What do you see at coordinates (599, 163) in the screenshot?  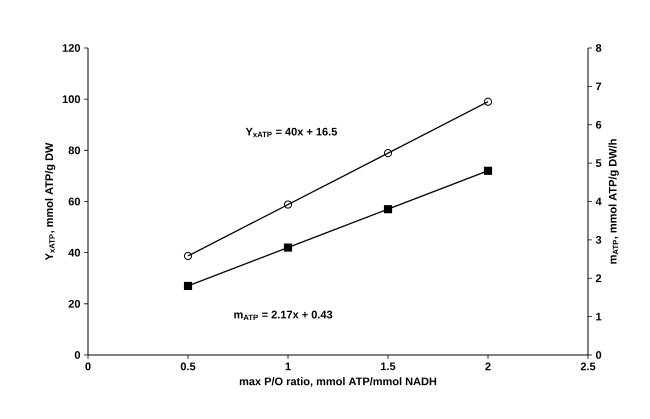 I see `y2-tick-label: 5` at bounding box center [599, 163].